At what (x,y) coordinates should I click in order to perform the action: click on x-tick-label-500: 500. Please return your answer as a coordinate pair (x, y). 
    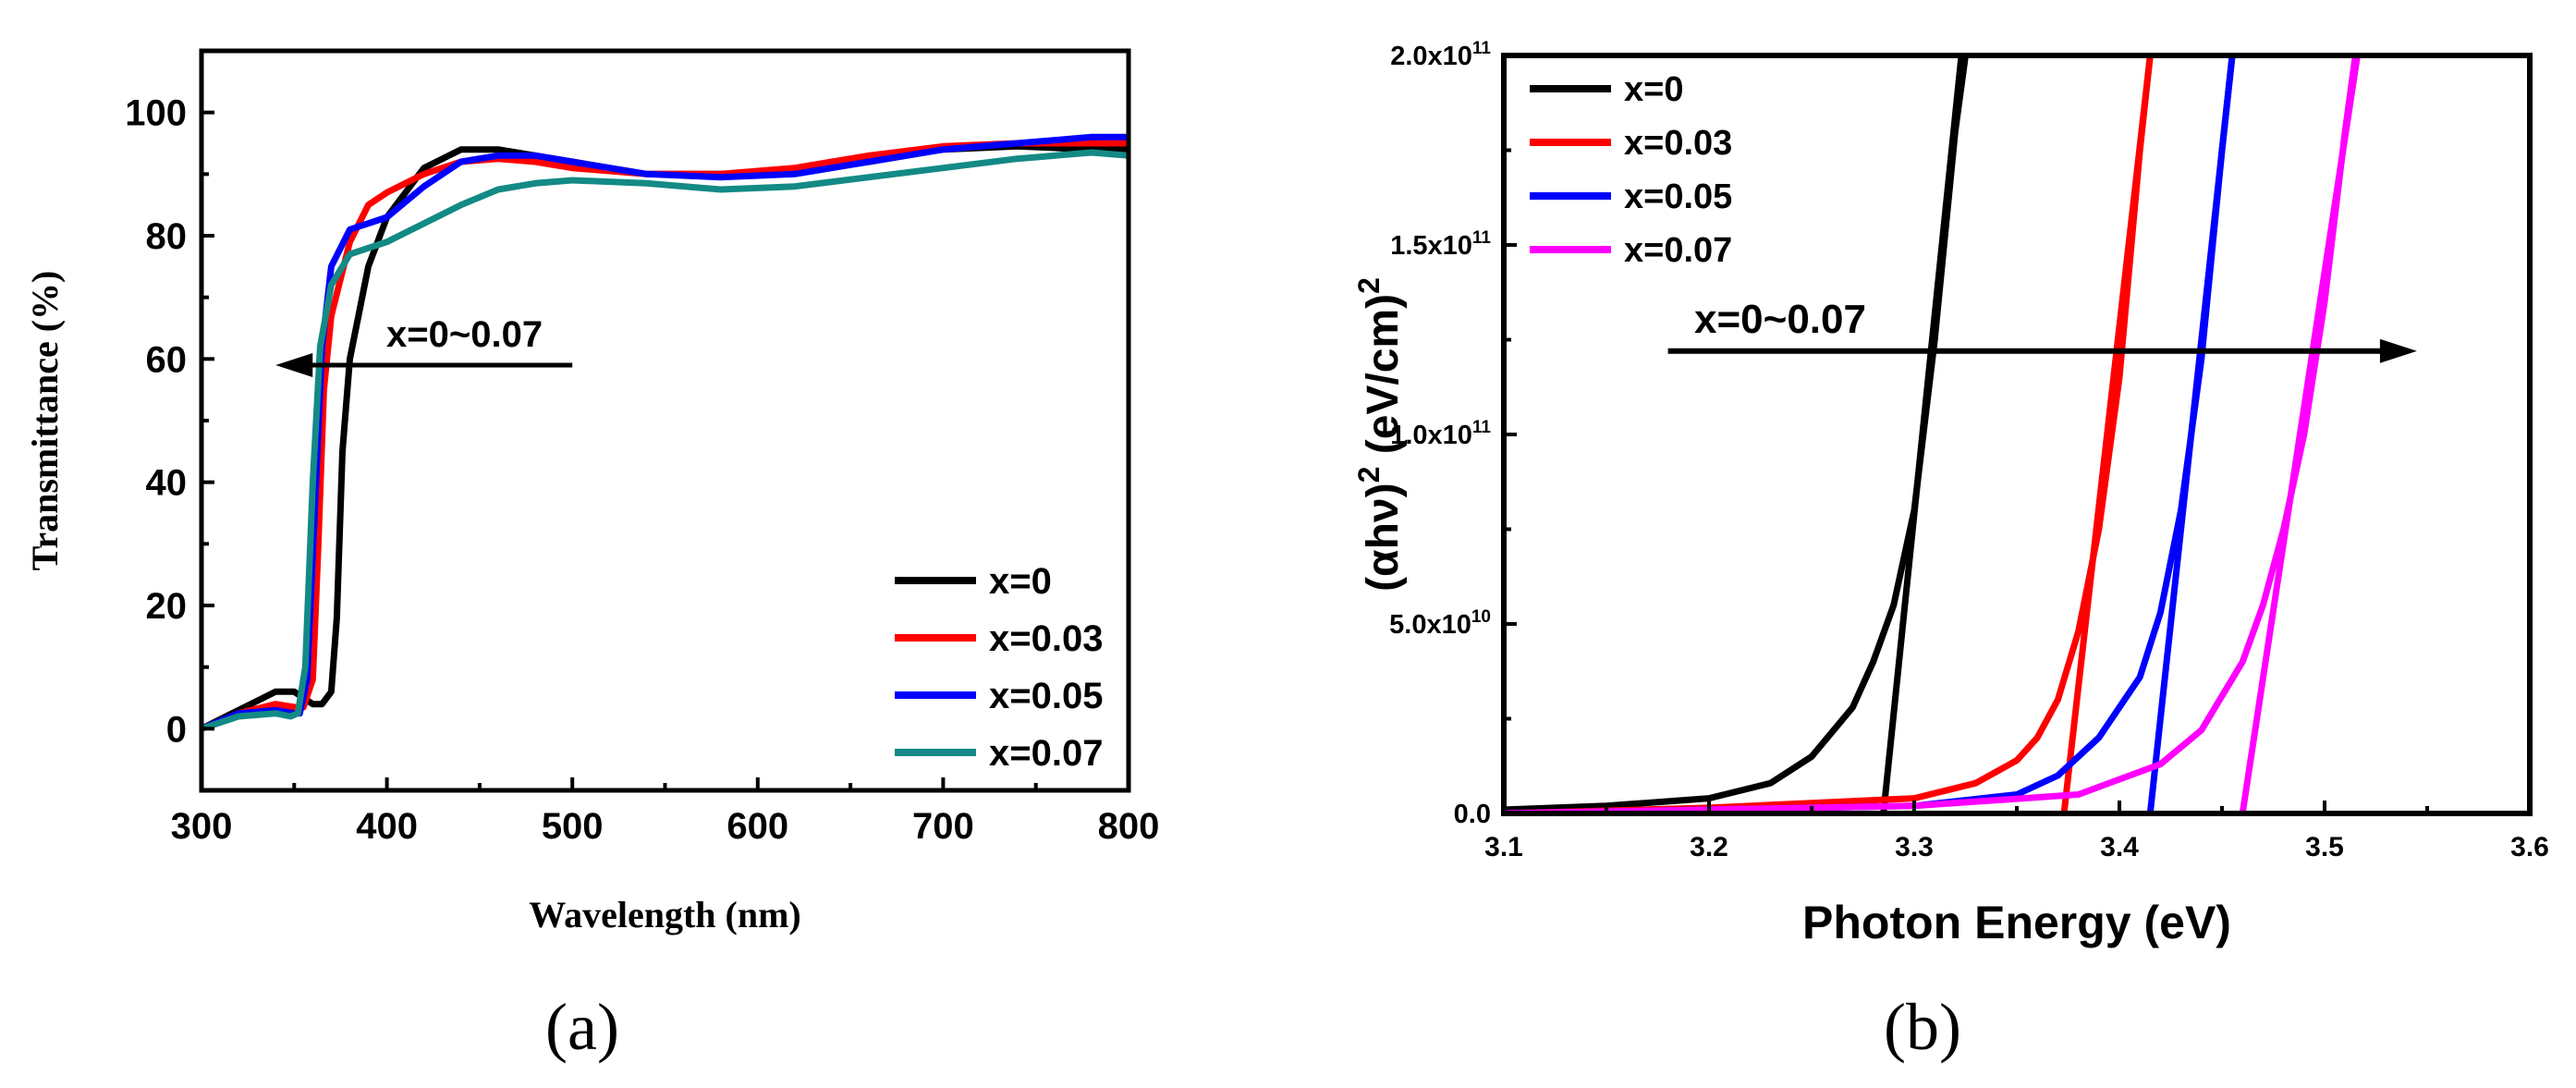
    Looking at the image, I should click on (573, 826).